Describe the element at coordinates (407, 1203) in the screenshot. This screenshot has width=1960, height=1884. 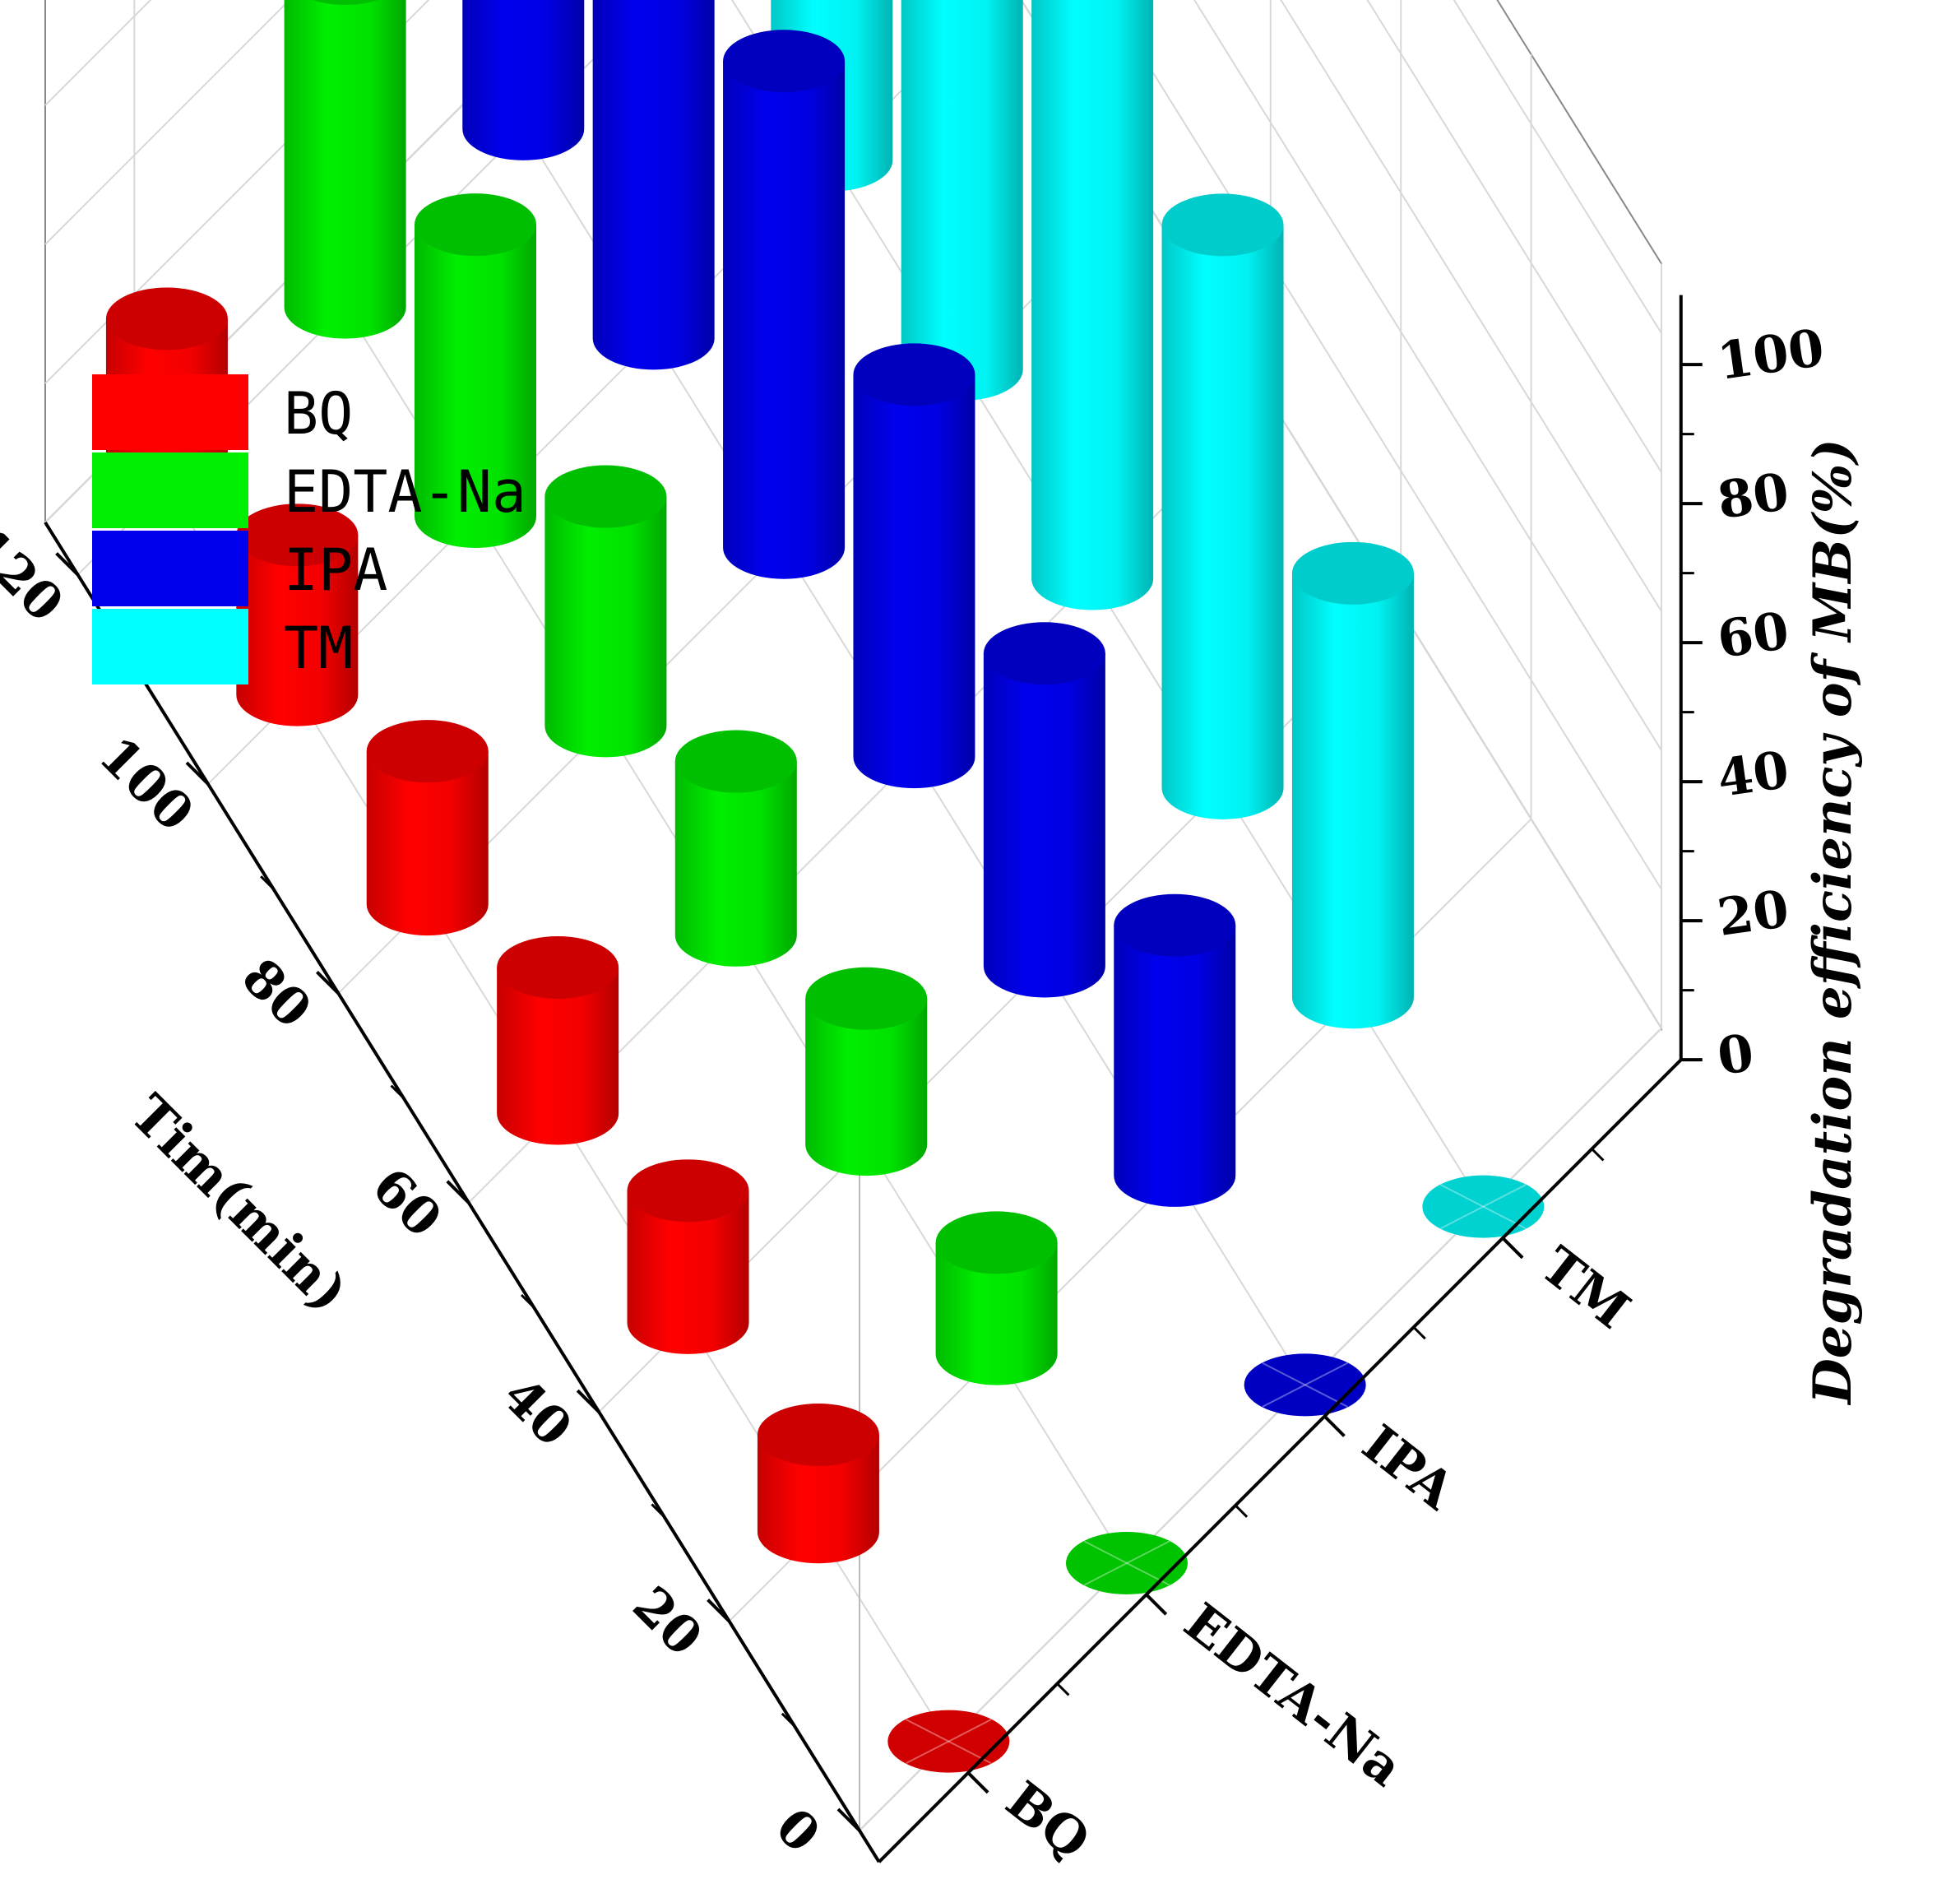
I see `time-tick-label: 60` at that location.